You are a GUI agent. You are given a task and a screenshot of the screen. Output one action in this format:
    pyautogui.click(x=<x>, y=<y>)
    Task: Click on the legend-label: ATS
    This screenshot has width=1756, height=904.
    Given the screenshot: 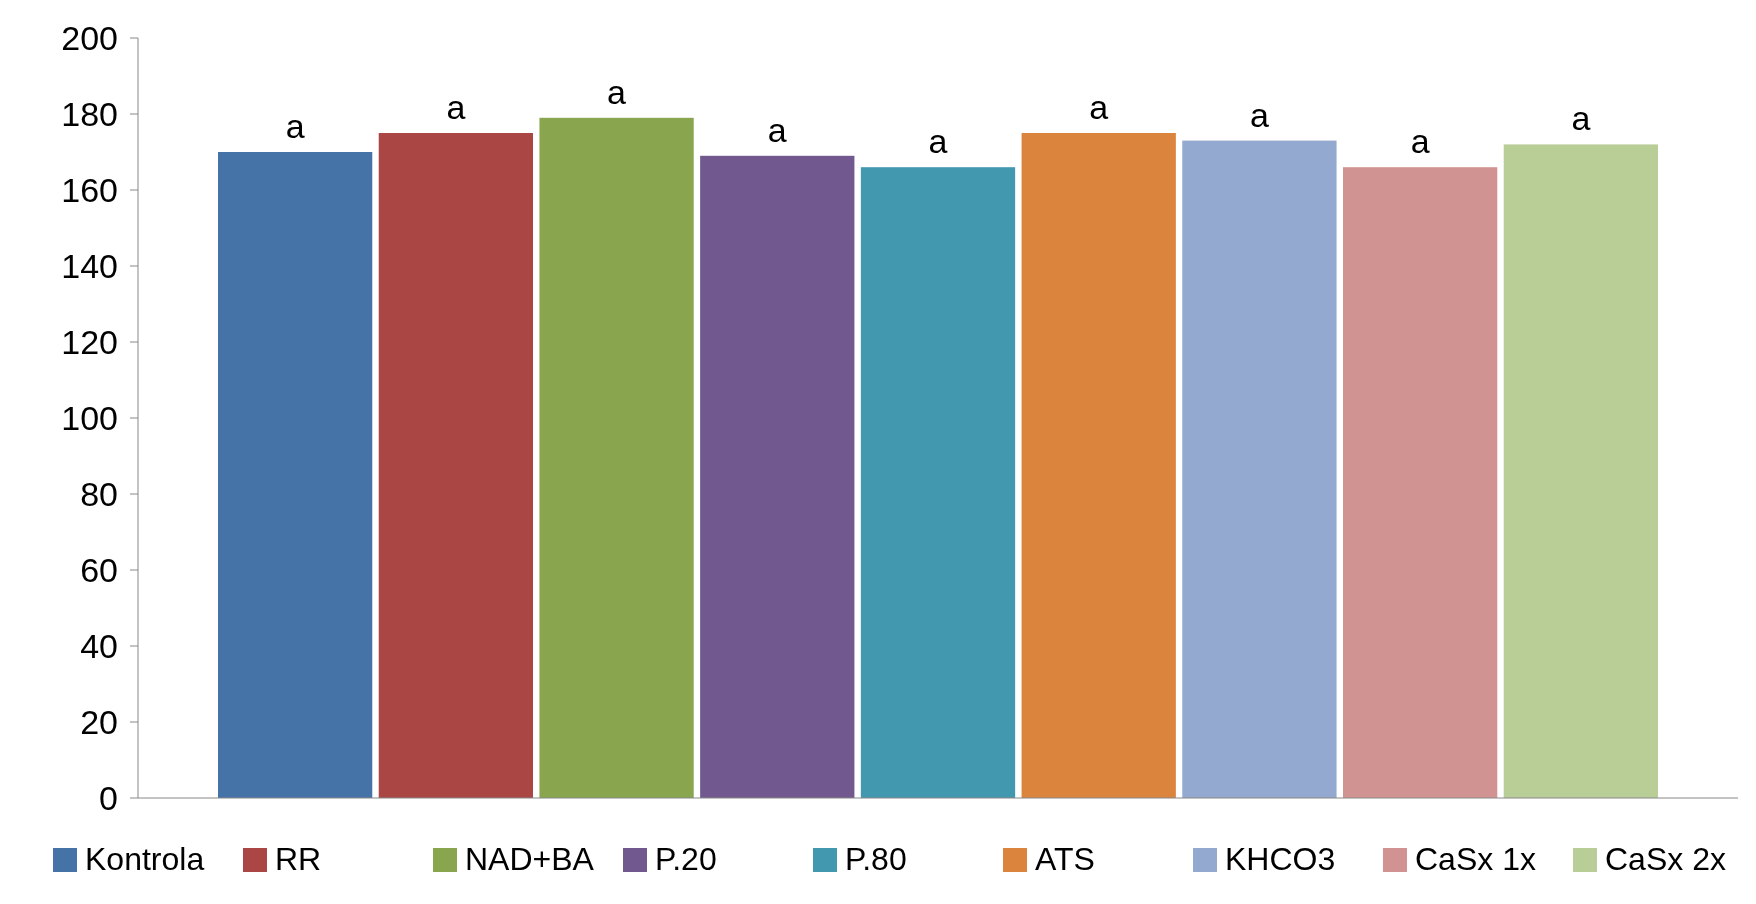 What is the action you would take?
    pyautogui.click(x=1065, y=859)
    